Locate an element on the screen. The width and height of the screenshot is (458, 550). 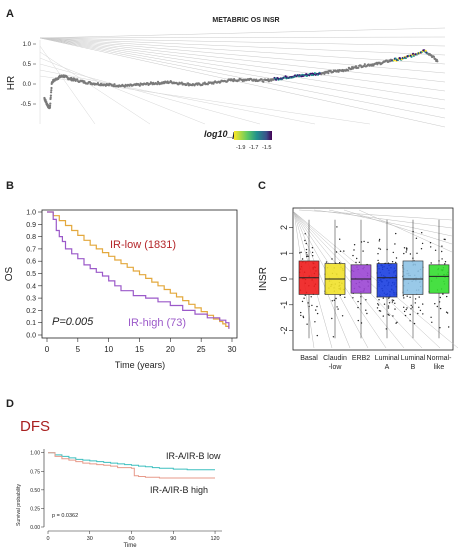
panel-b-ylabel: OS is located at coordinates (9, 273).